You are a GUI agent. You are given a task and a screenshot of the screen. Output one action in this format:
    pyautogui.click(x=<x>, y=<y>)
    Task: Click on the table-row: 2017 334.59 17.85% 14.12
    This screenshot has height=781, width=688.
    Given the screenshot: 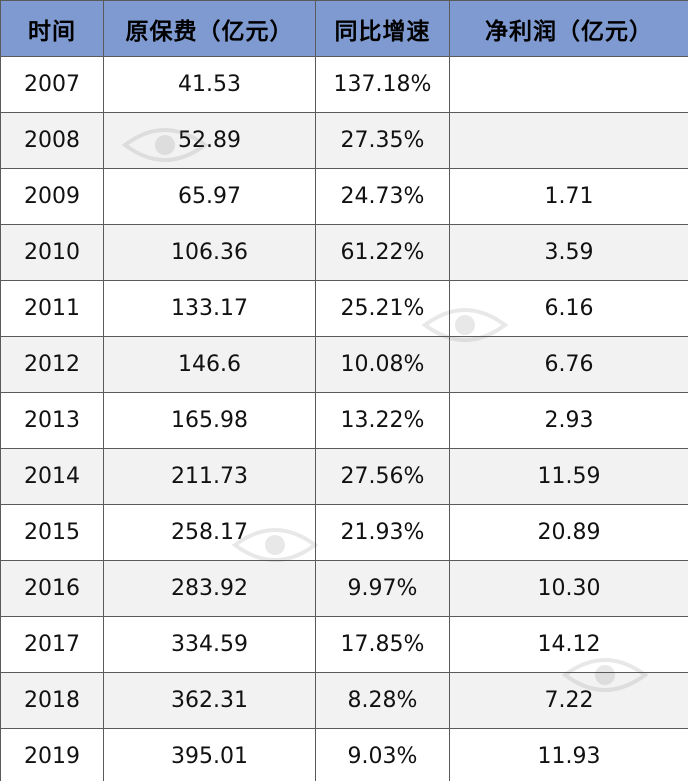 What is the action you would take?
    pyautogui.click(x=344, y=644)
    